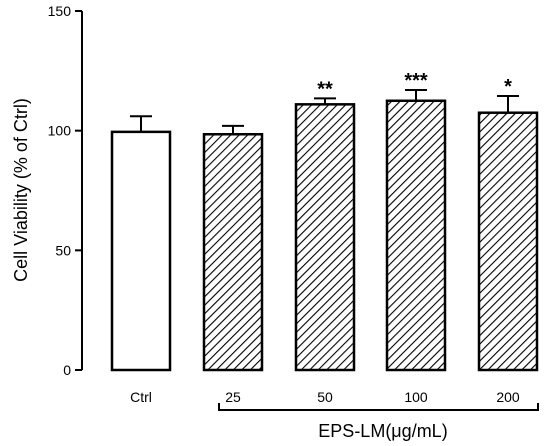  Describe the element at coordinates (60, 11) in the screenshot. I see `y-tick-label: 150` at that location.